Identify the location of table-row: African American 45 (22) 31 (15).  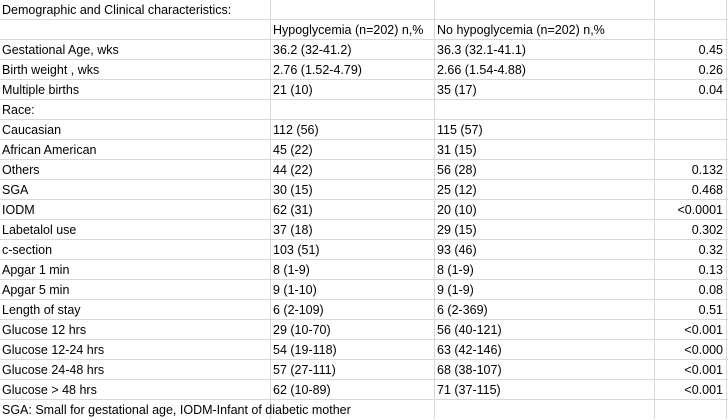
(364, 150).